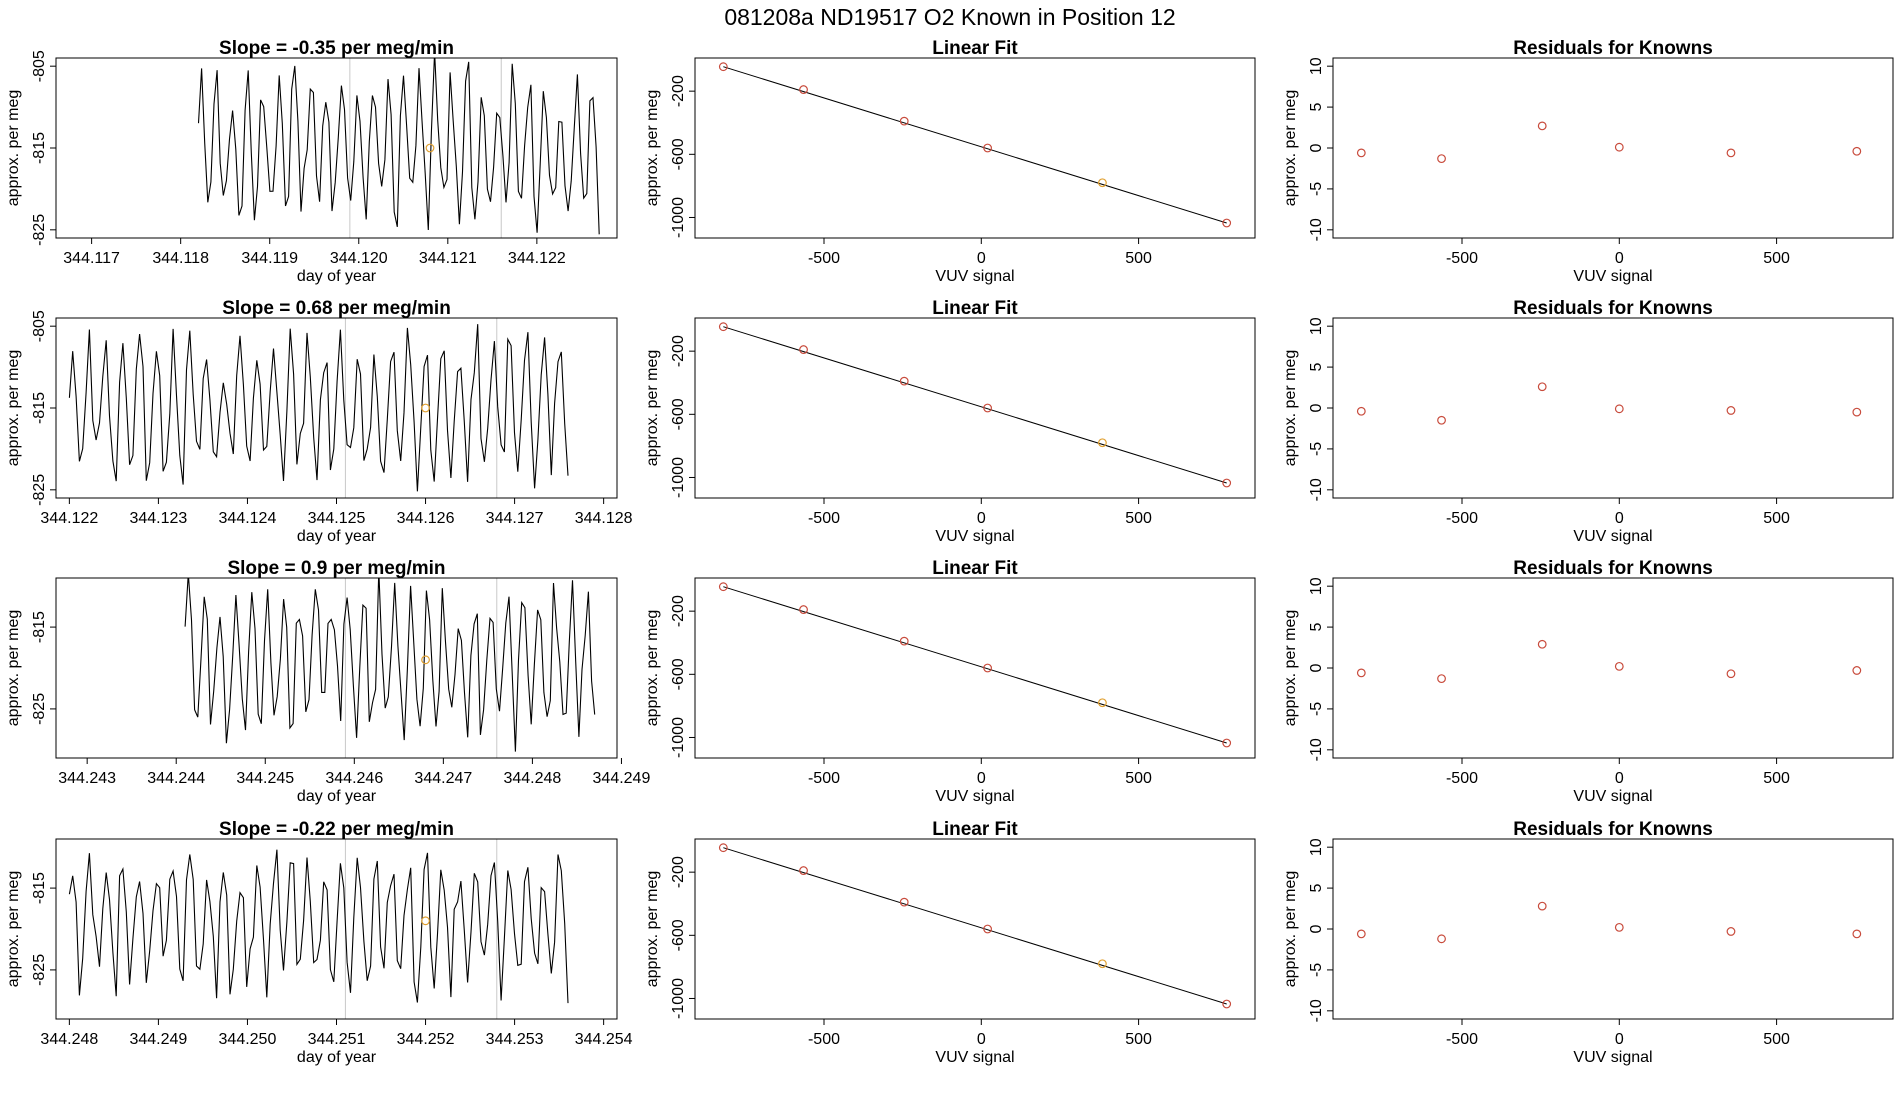 This screenshot has height=1100, width=1900. I want to click on panel-0-resid-xtick-label-2: 500, so click(1776, 258).